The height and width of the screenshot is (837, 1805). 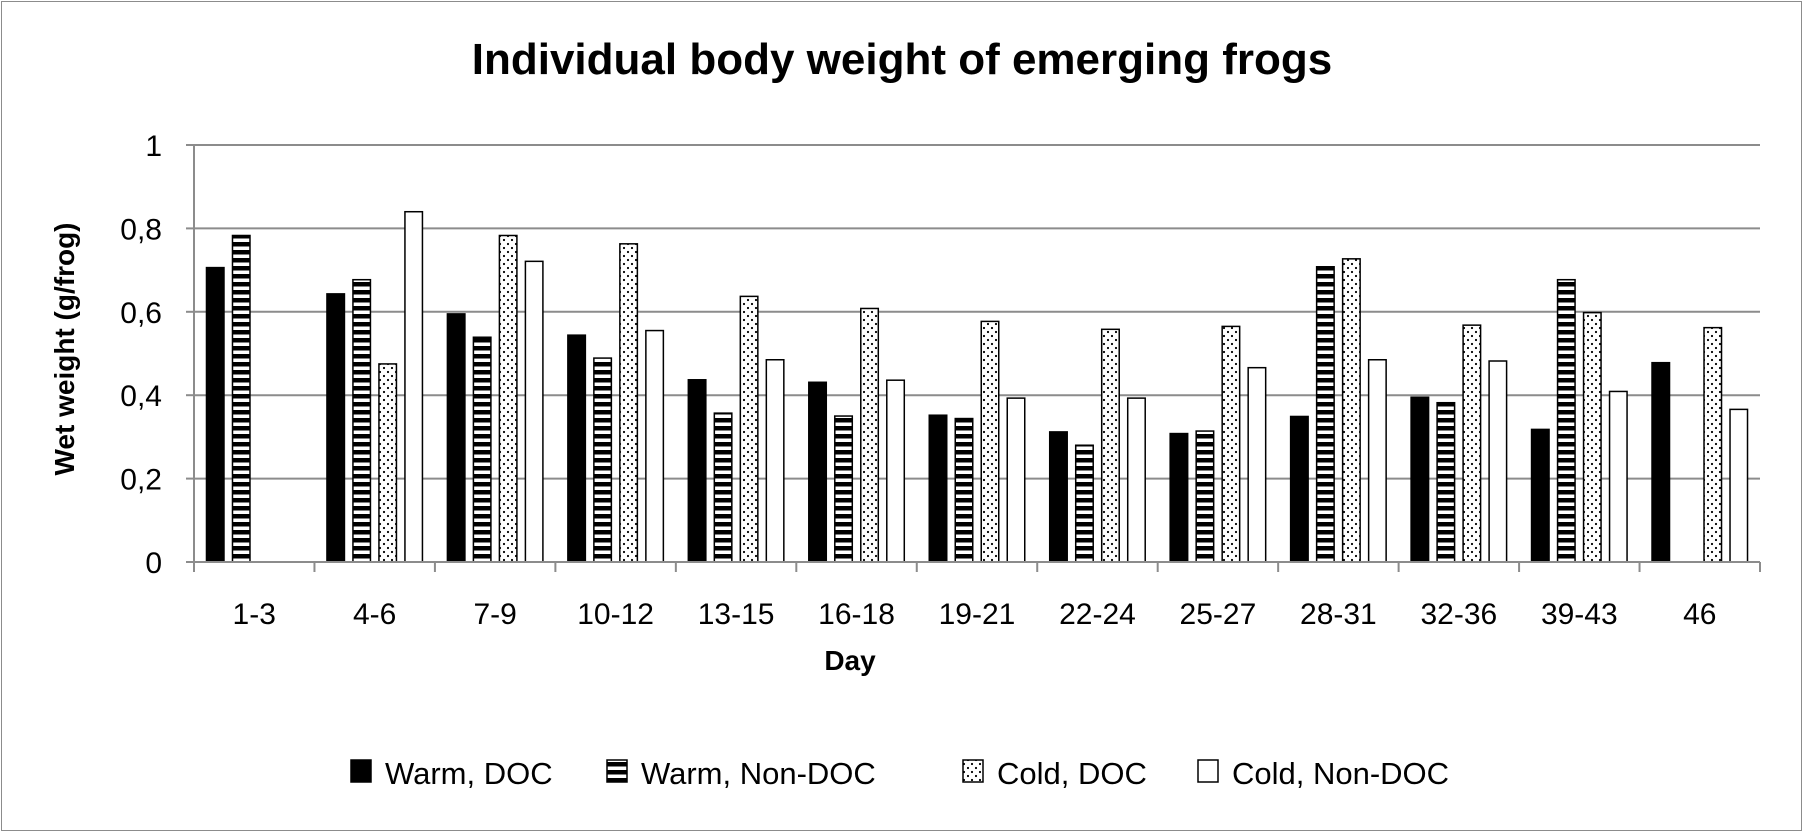 I want to click on y-tick-label: 1, so click(x=153, y=146).